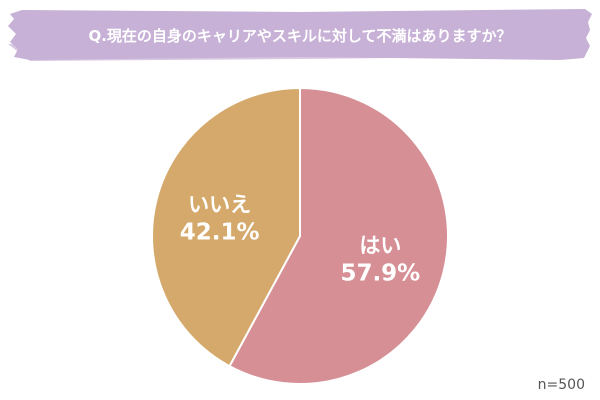  Describe the element at coordinates (380, 245) in the screenshot. I see `slice-category-label: はい` at that location.